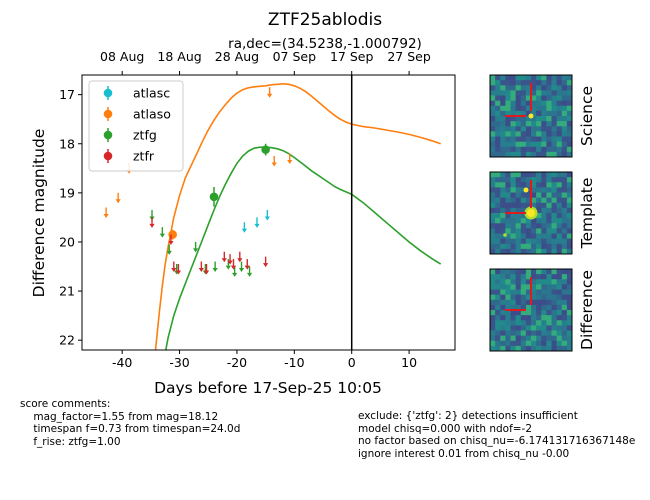  Describe the element at coordinates (162, 232) in the screenshot. I see `upper-limit-ztfg` at that location.